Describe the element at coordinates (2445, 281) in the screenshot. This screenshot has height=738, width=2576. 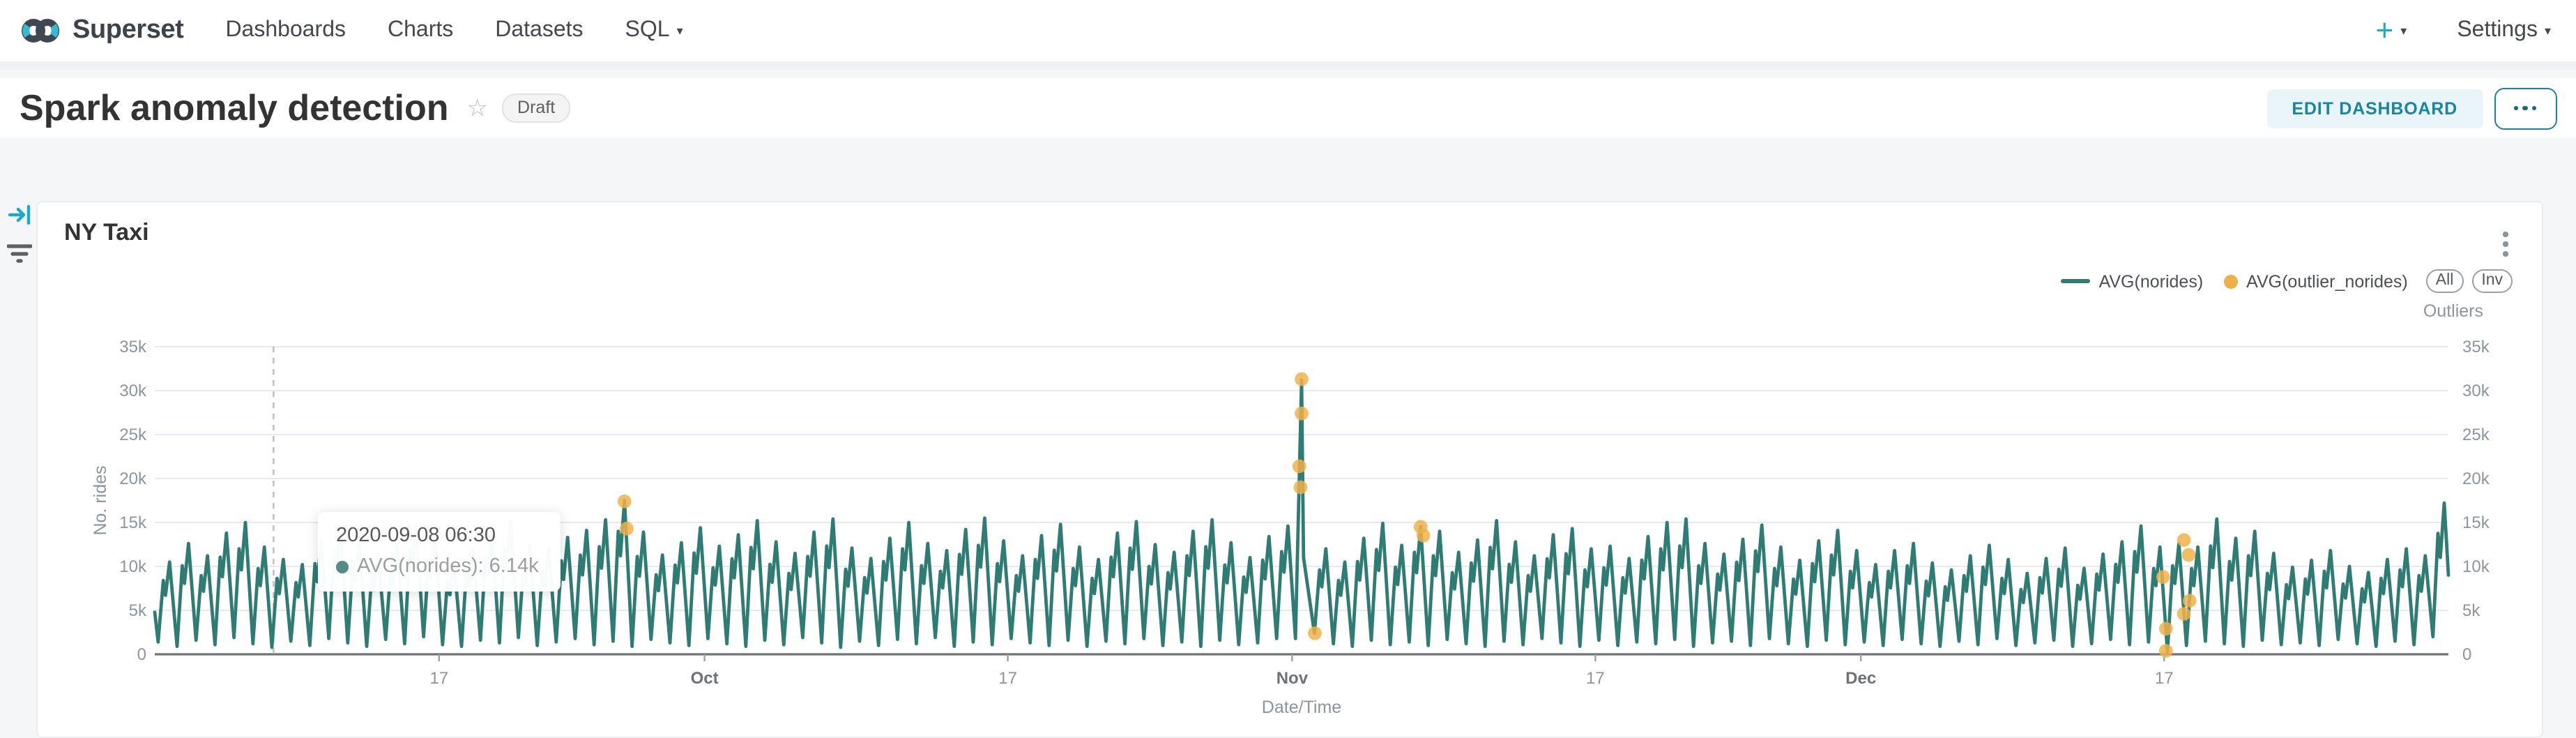
I see `outliers-all-button: All` at that location.